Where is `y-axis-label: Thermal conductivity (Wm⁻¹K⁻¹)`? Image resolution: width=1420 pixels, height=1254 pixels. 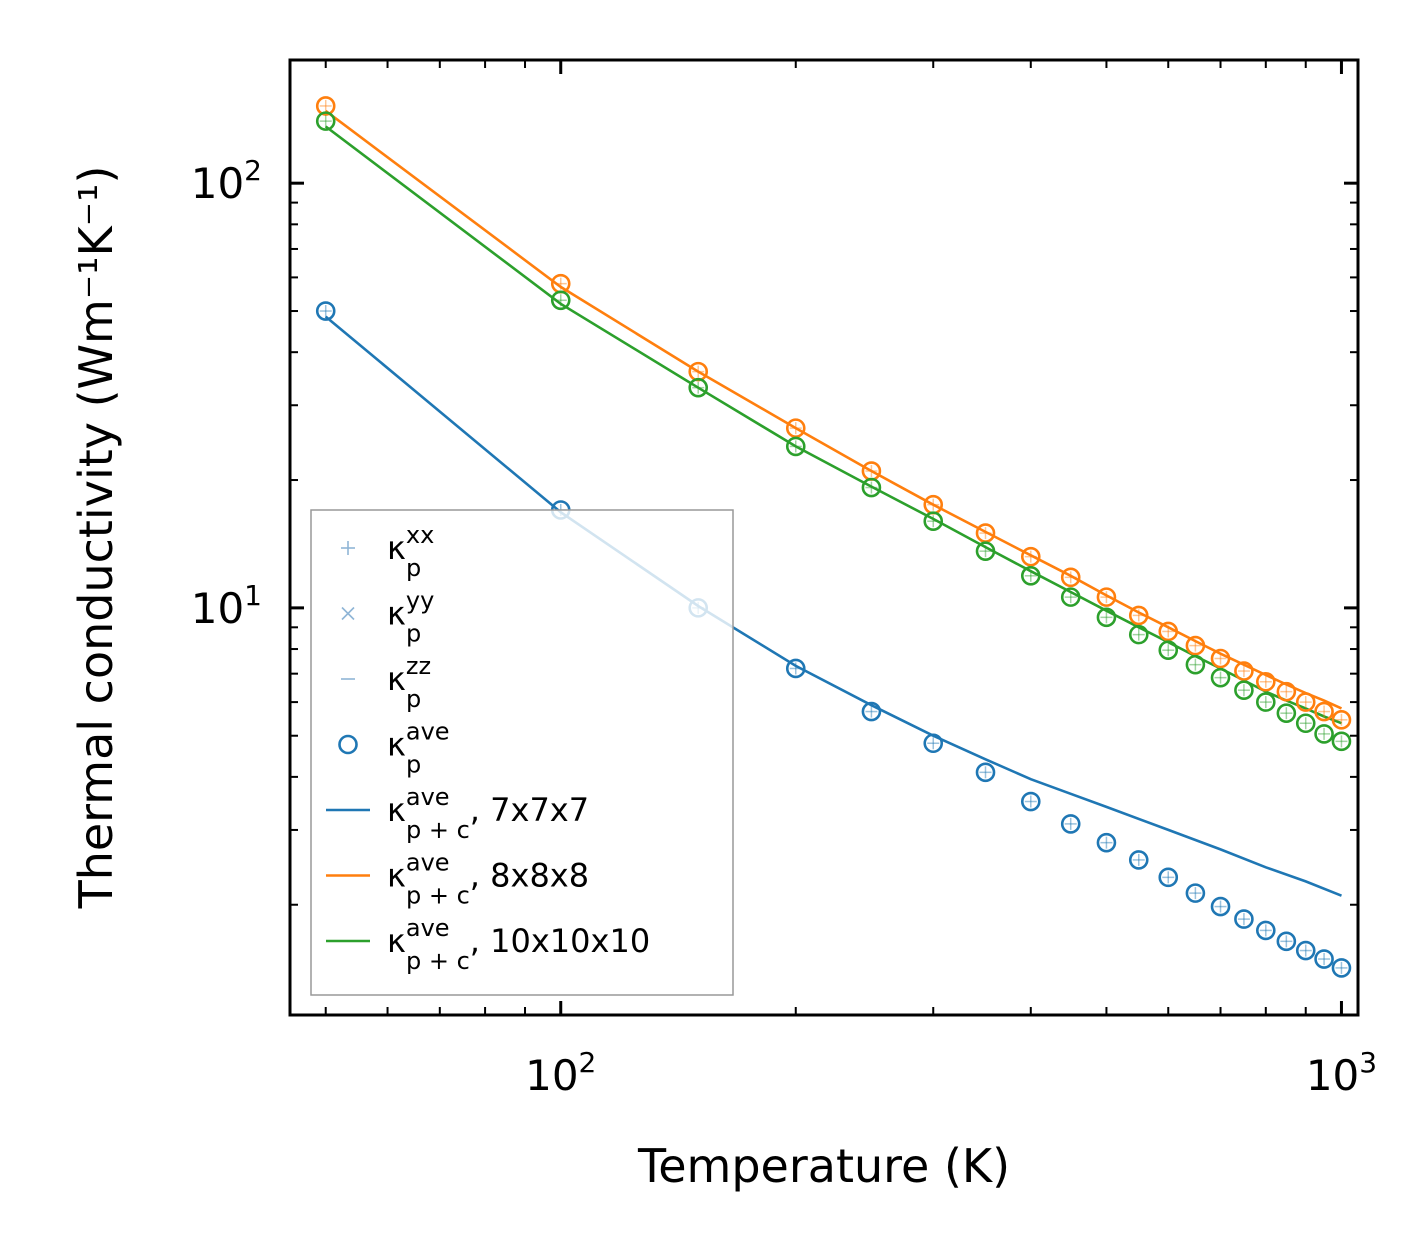
y-axis-label: Thermal conductivity (Wm⁻¹K⁻¹) is located at coordinates (96, 538).